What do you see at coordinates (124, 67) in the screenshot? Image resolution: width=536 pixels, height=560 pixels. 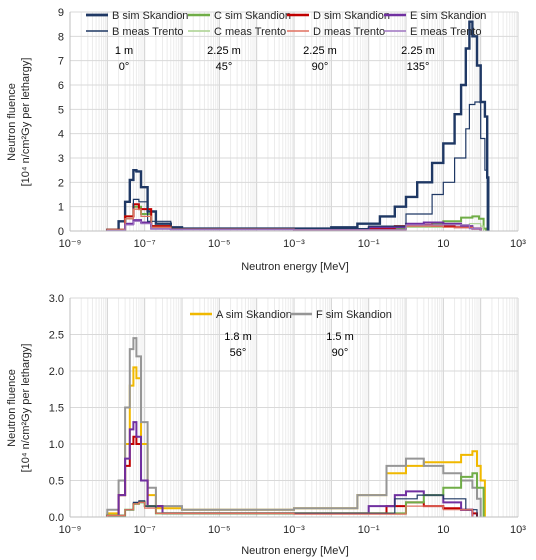 I see `annotation-text: 0°` at bounding box center [124, 67].